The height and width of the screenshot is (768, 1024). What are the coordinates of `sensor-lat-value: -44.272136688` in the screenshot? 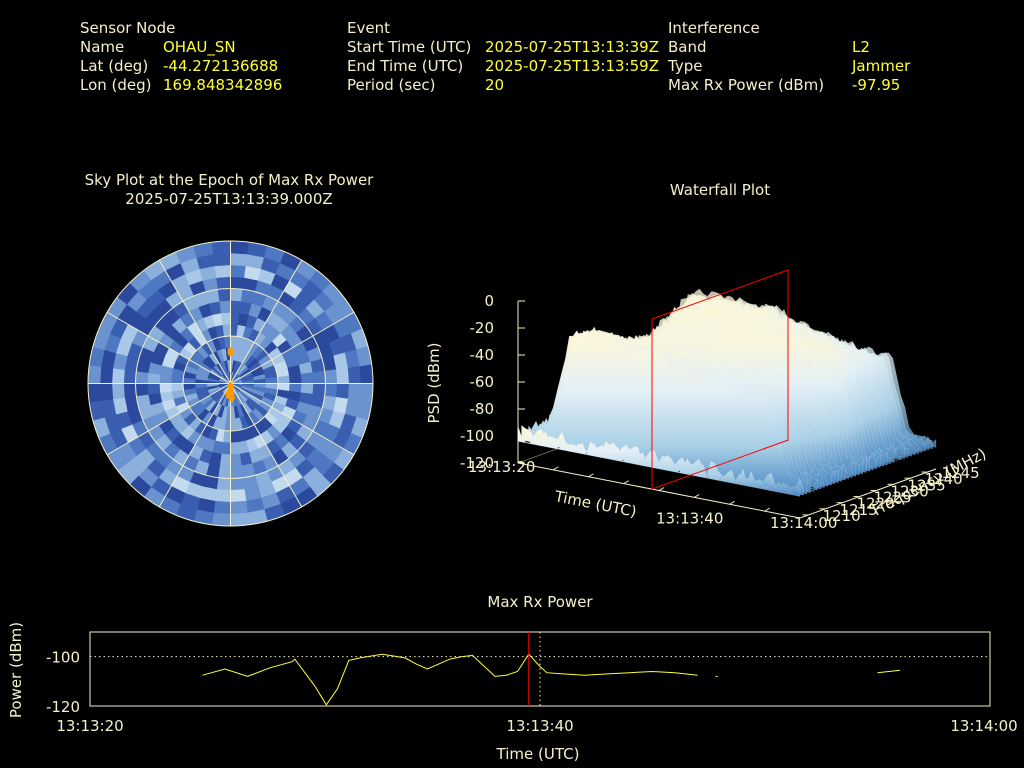 It's located at (221, 66).